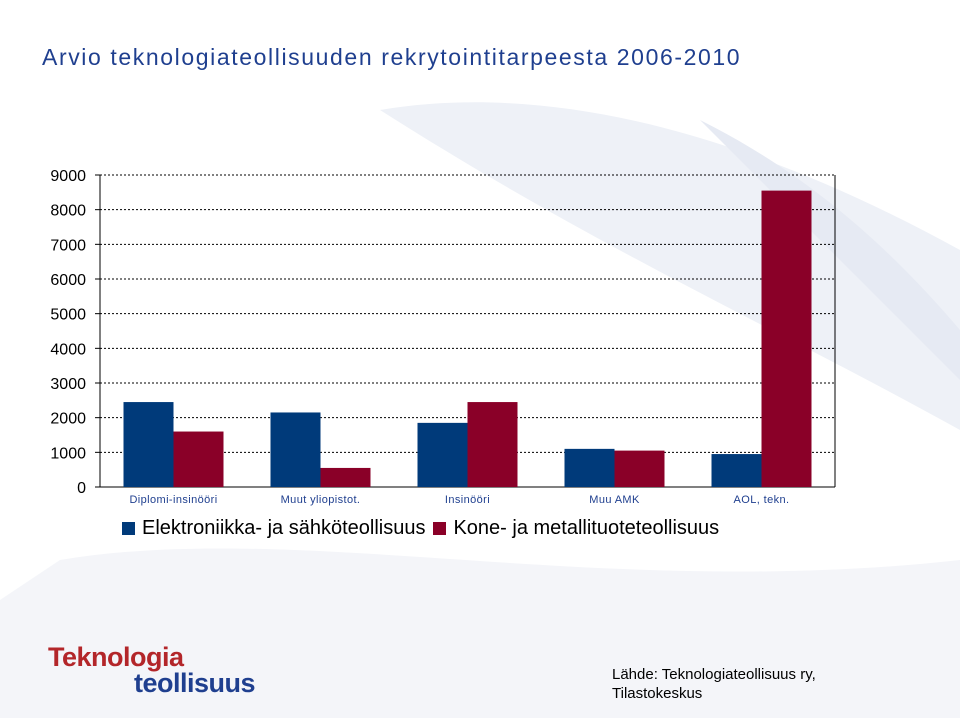 This screenshot has width=960, height=718. I want to click on x-tick-label-5: AOL, tekn., so click(762, 500).